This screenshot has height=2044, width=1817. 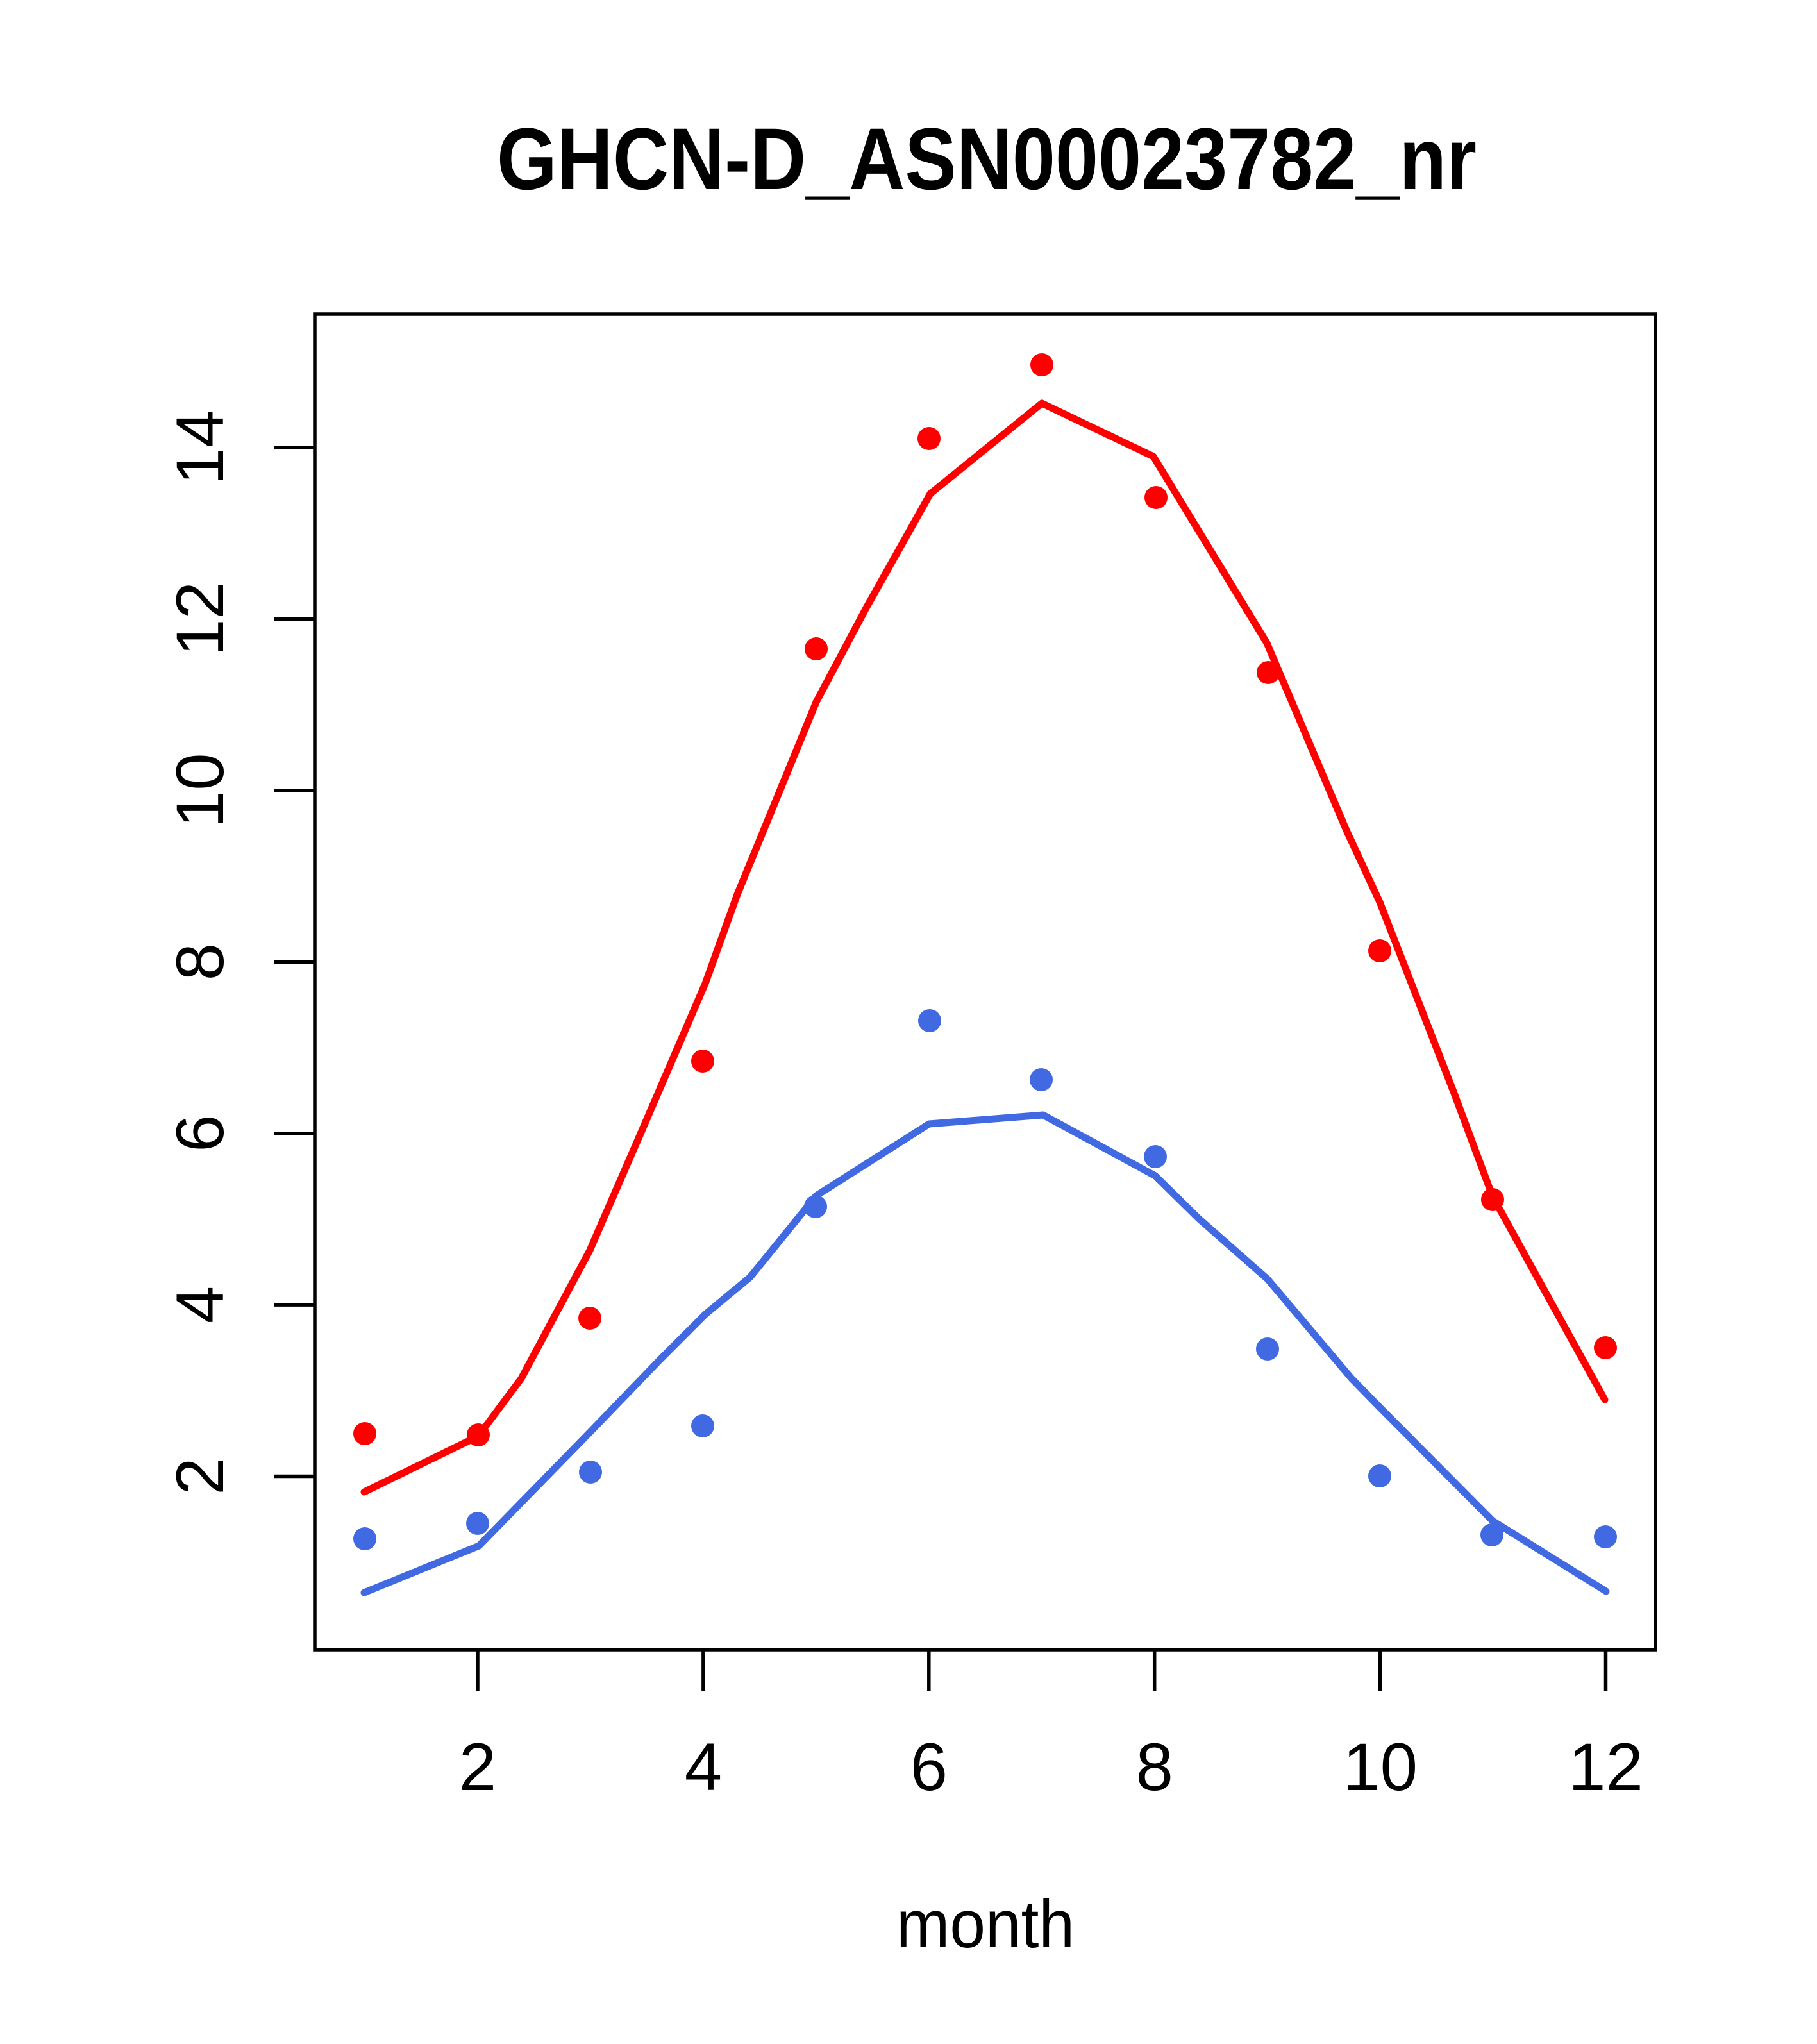 I want to click on svg-text: month, so click(x=986, y=1924).